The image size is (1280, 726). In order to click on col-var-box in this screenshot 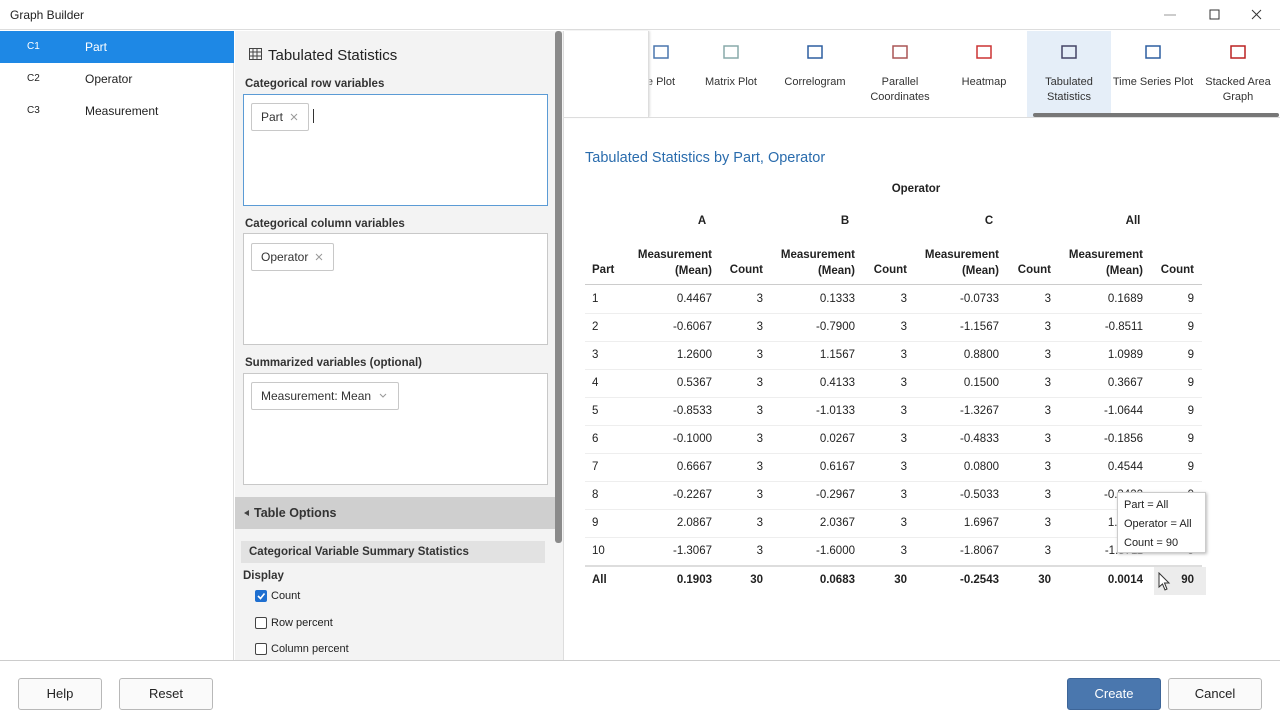, I will do `click(395, 289)`.